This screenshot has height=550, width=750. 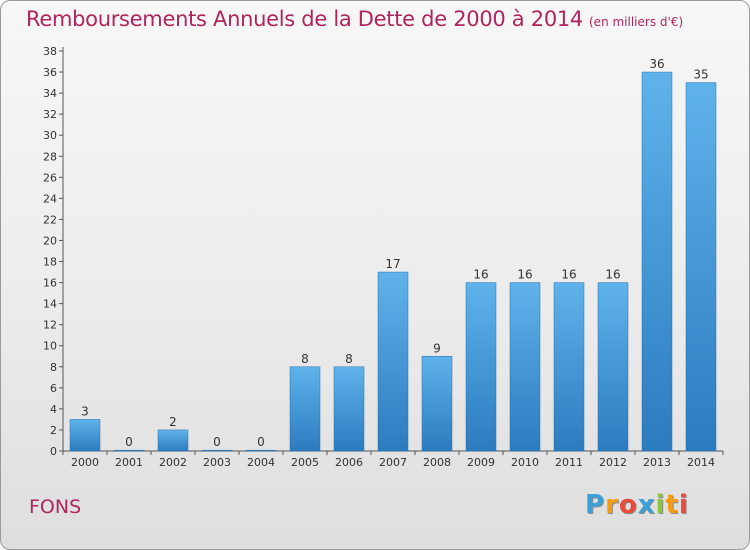 I want to click on y-tick-label: 4, so click(x=53, y=409).